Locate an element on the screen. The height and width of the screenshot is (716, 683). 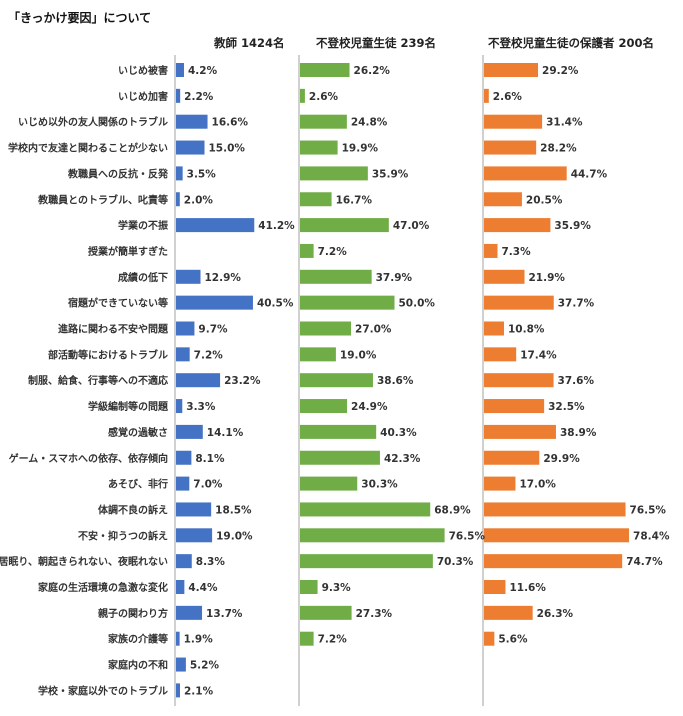
chart-title: 「きっかけ要因」について is located at coordinates (79, 17).